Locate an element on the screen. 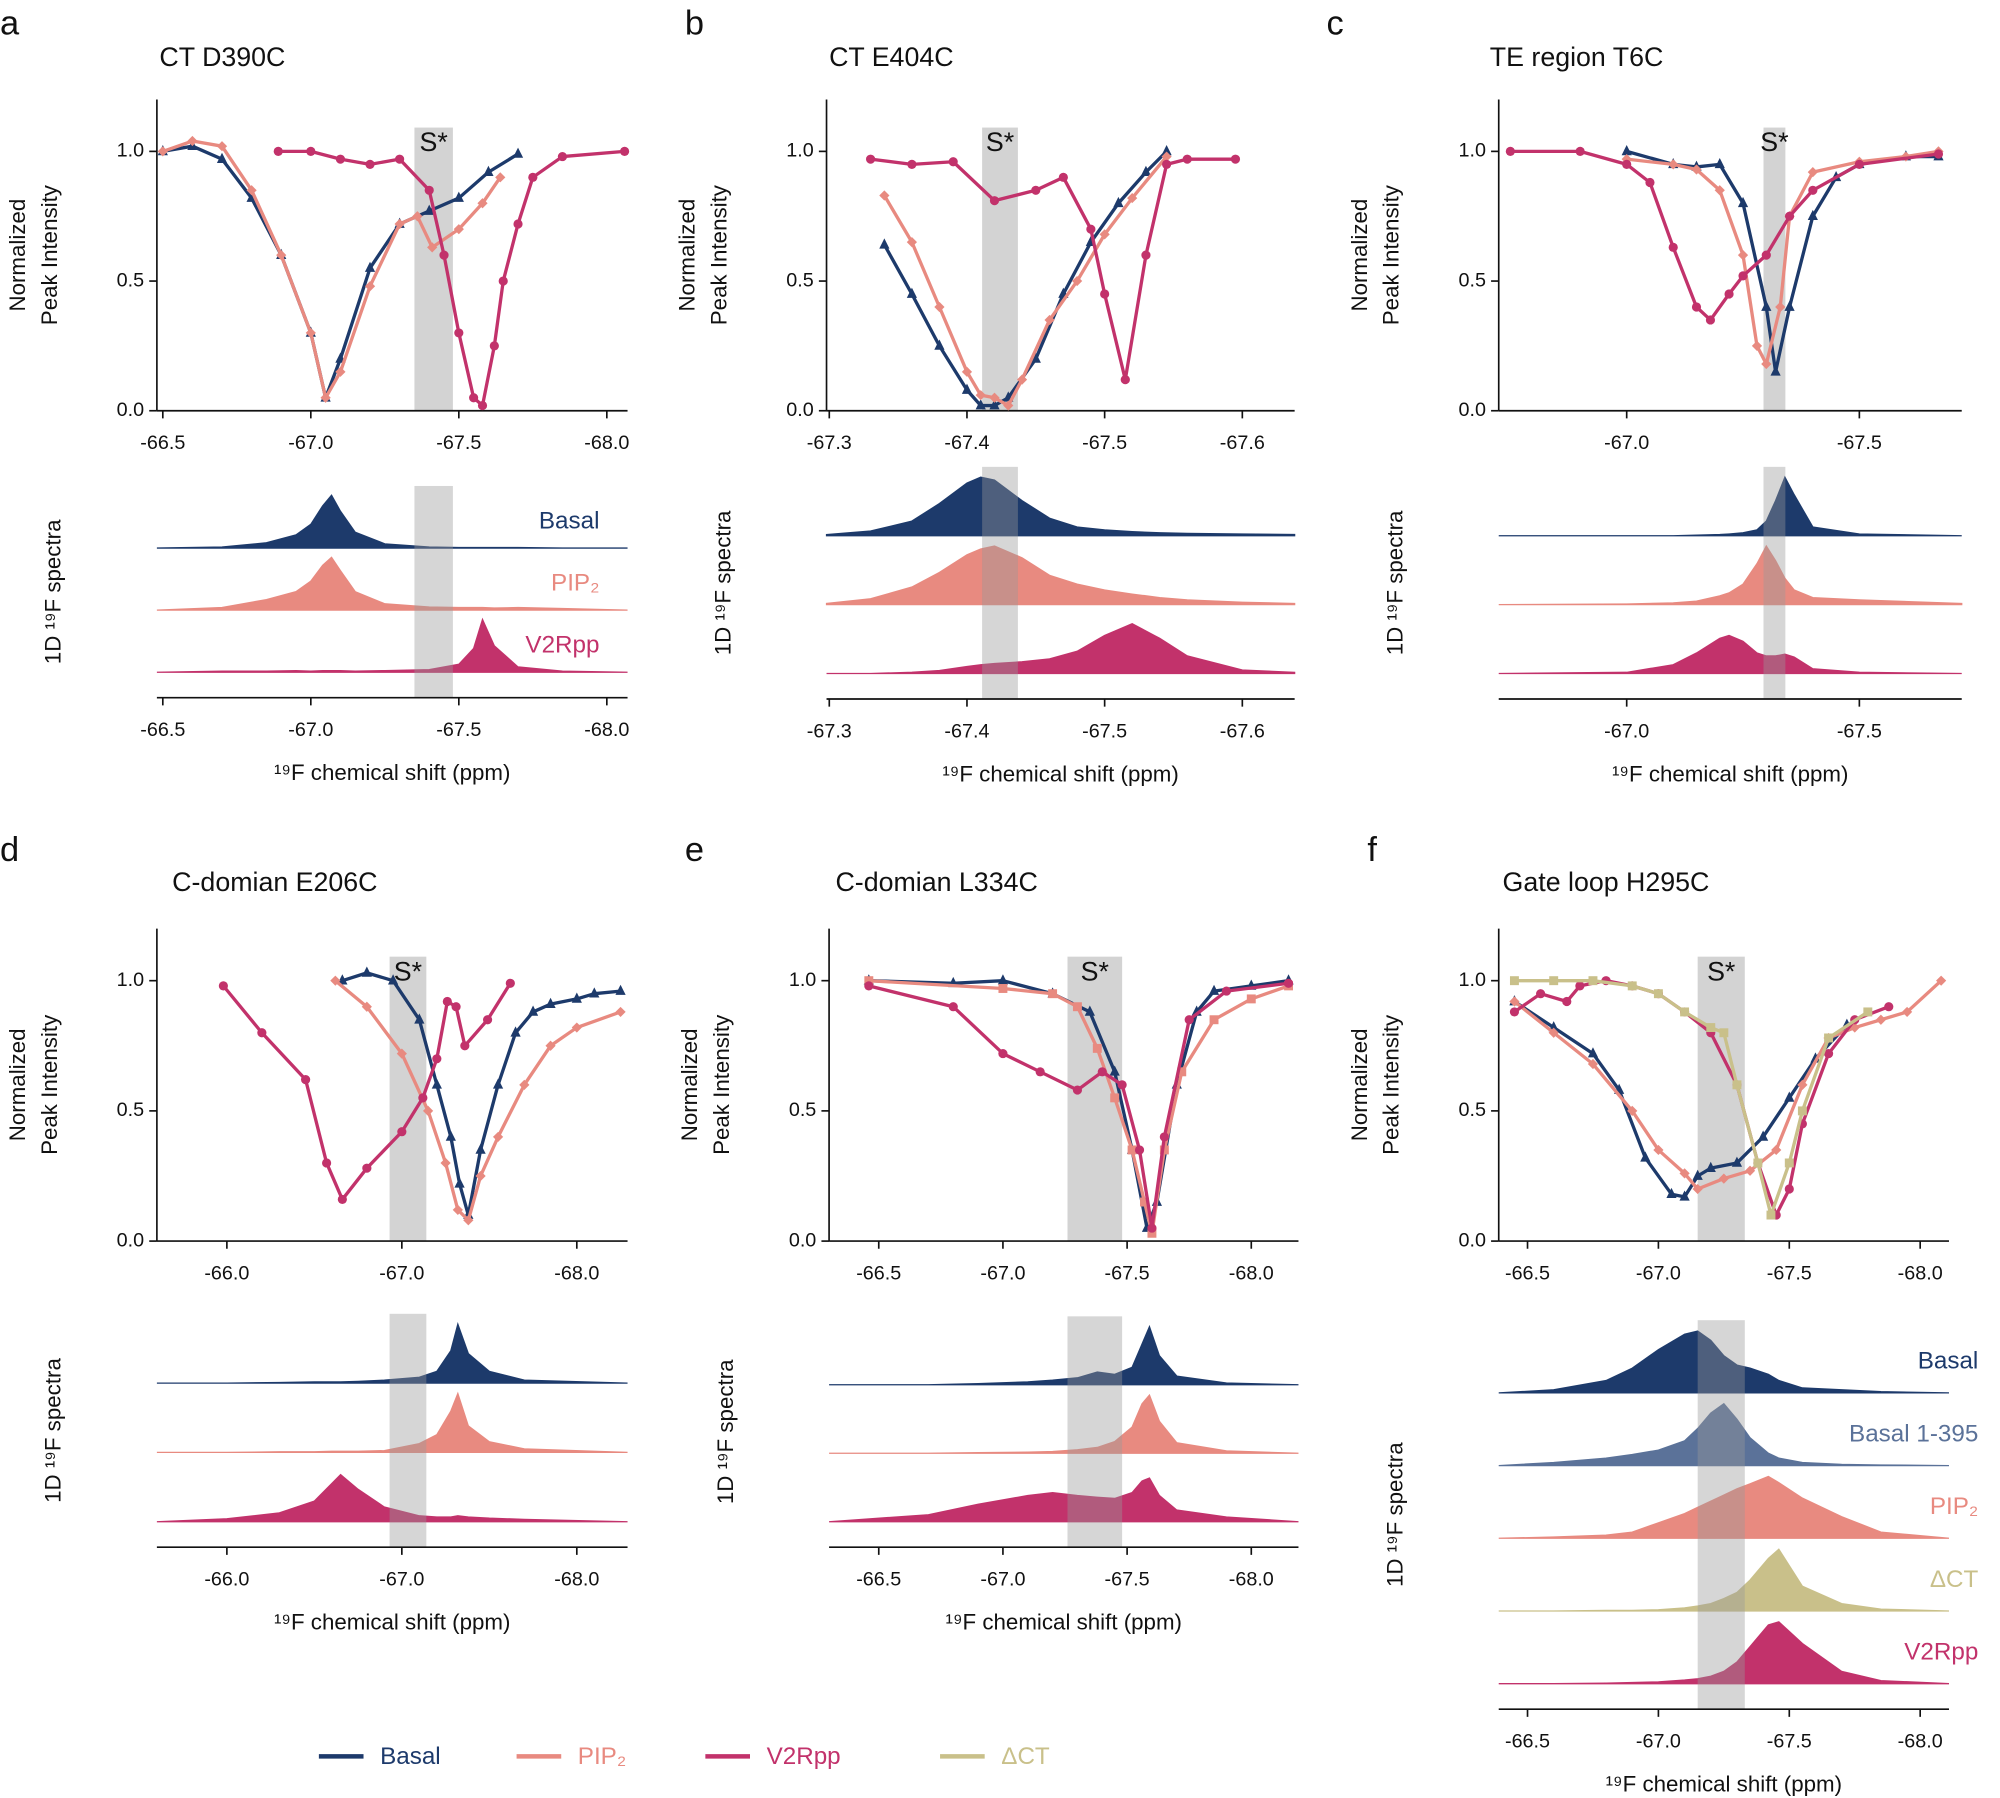  x-tick-label: -67.3 is located at coordinates (829, 731).